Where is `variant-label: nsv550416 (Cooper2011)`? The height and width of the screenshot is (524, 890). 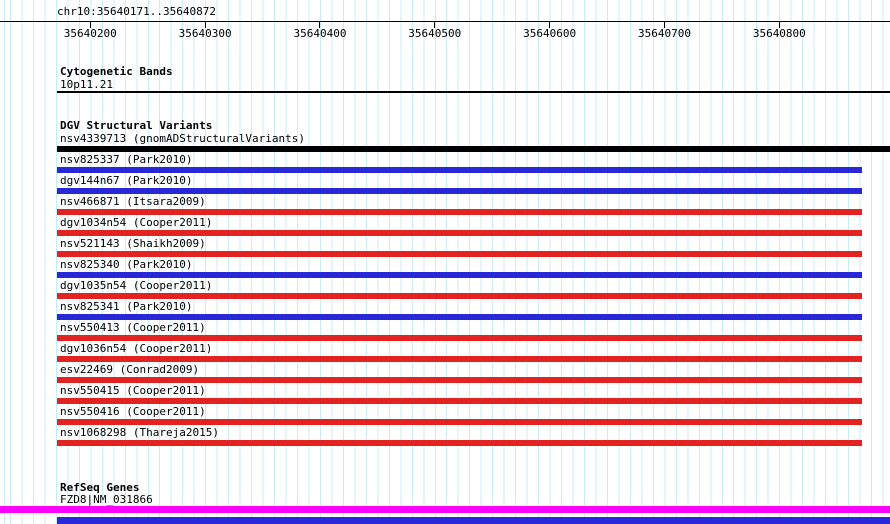 variant-label: nsv550416 (Cooper2011) is located at coordinates (133, 411).